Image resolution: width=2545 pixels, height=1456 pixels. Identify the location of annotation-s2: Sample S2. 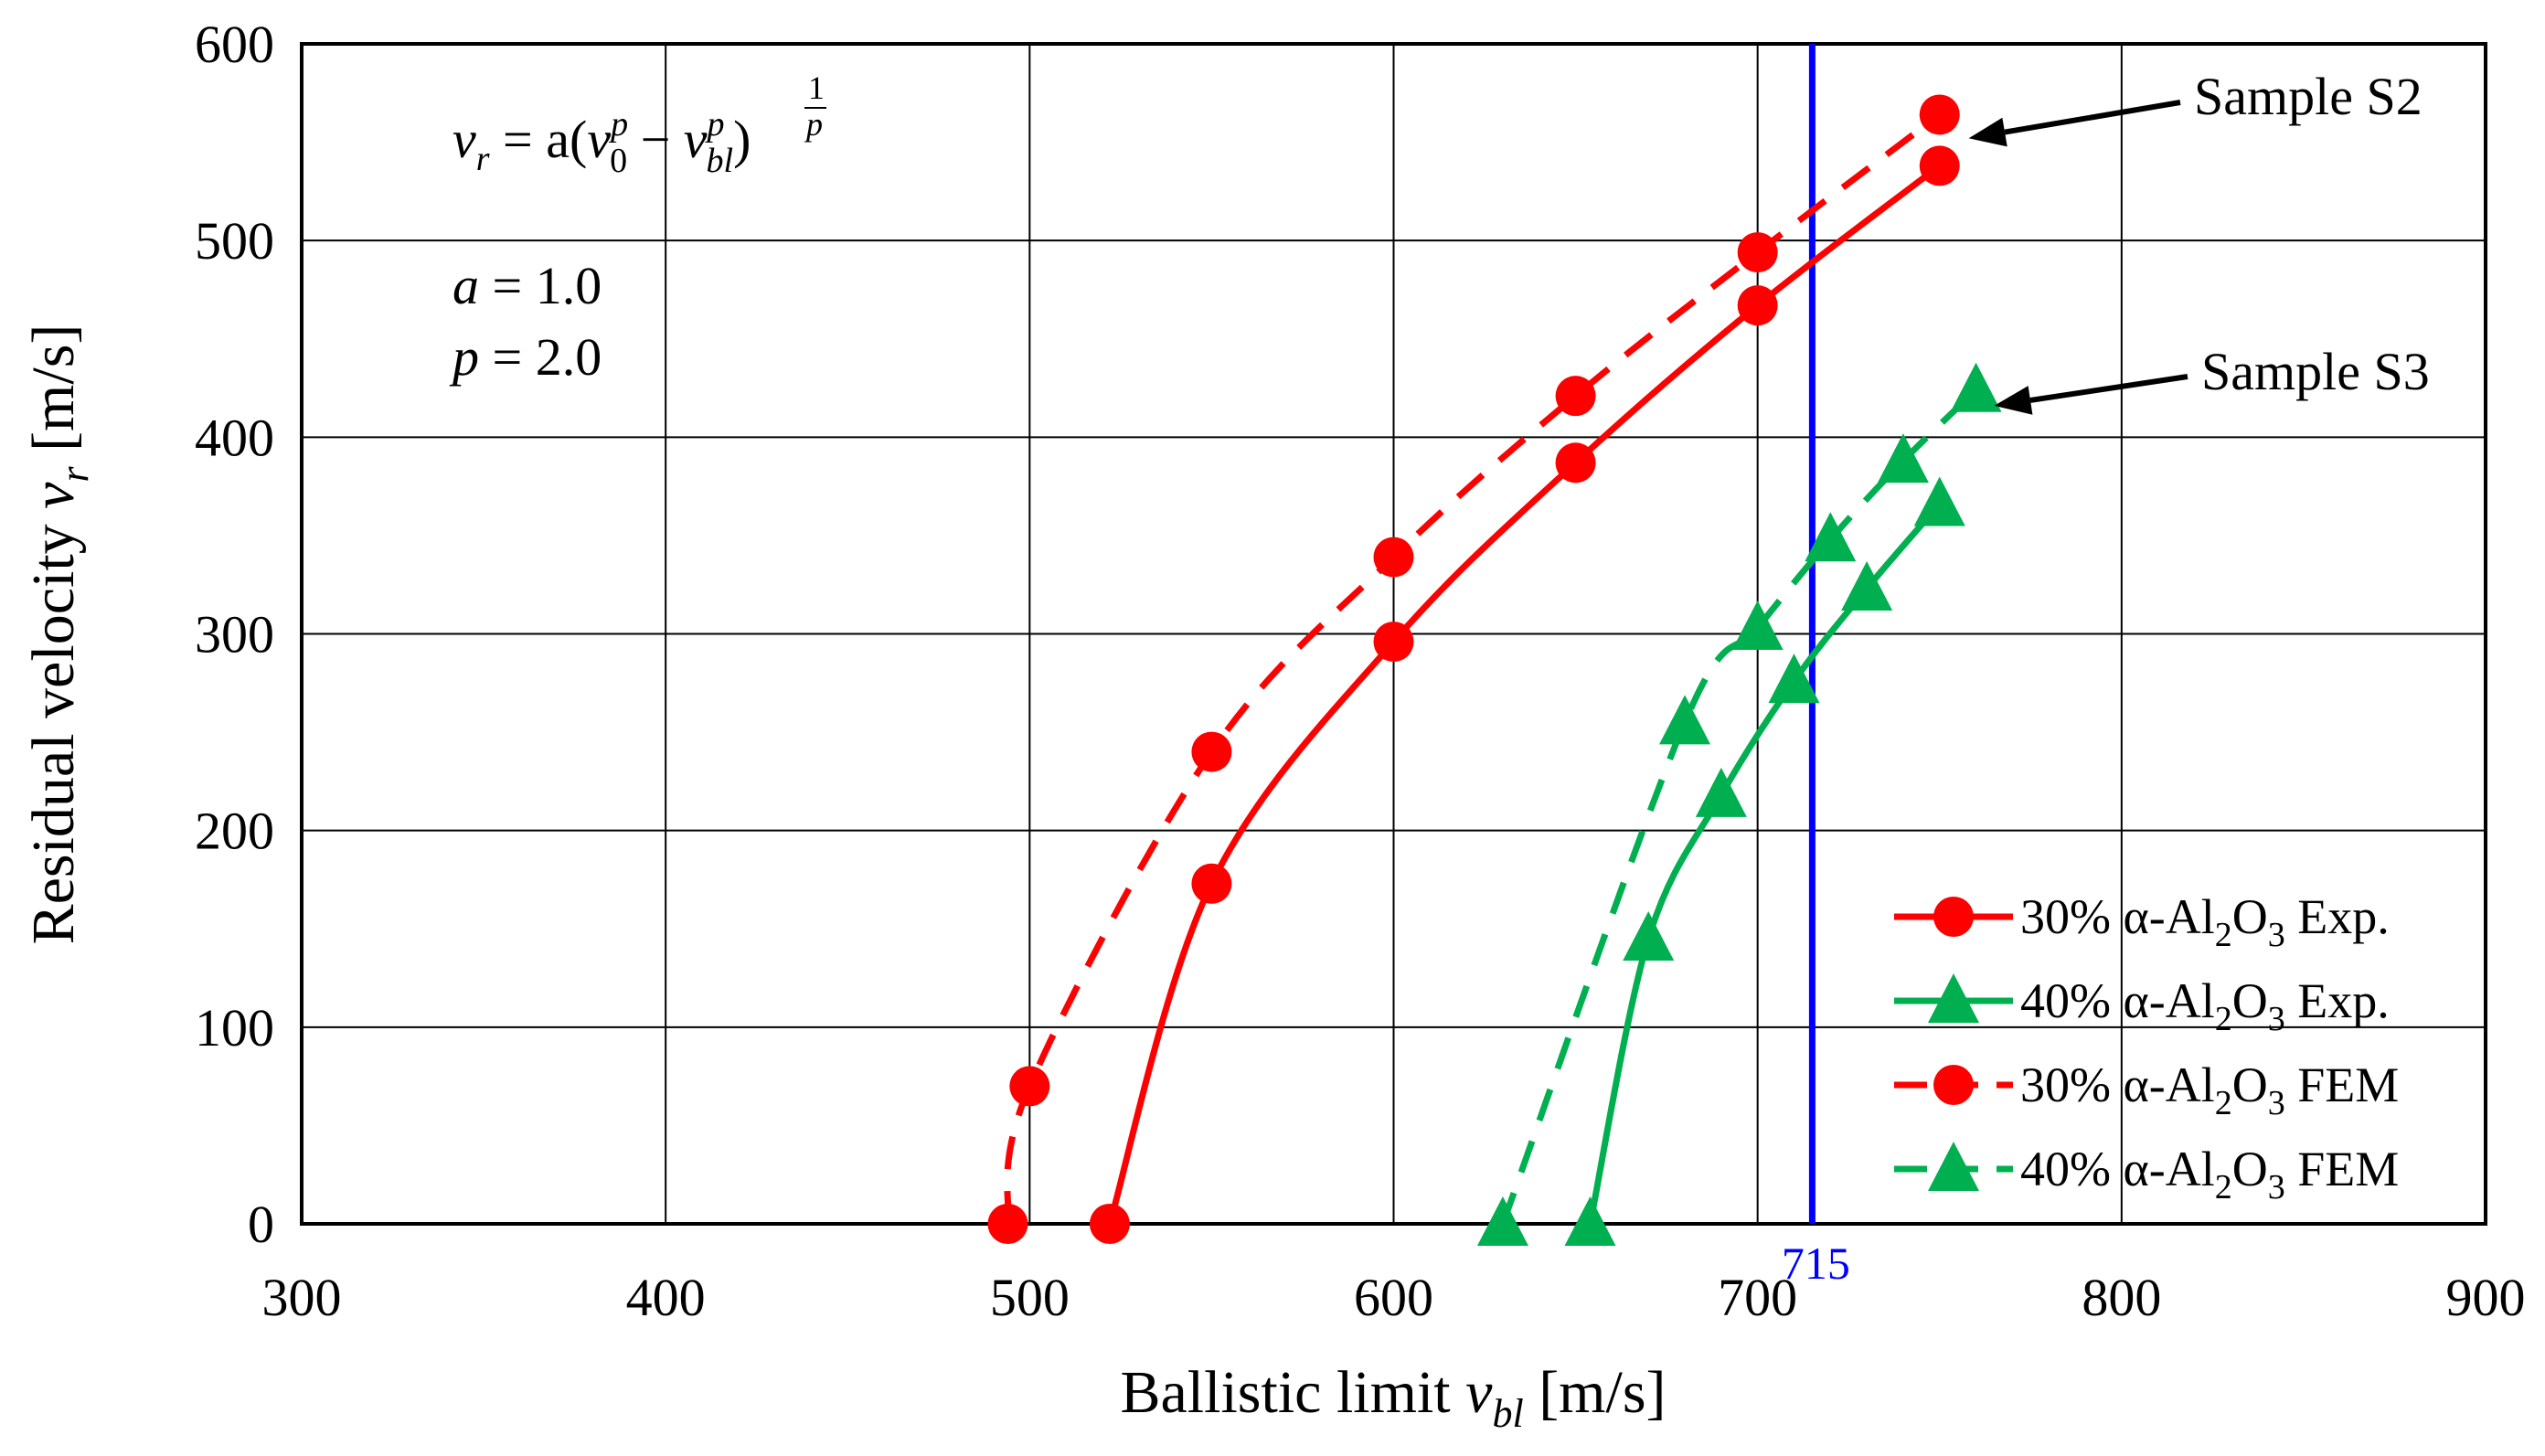
(2195, 107).